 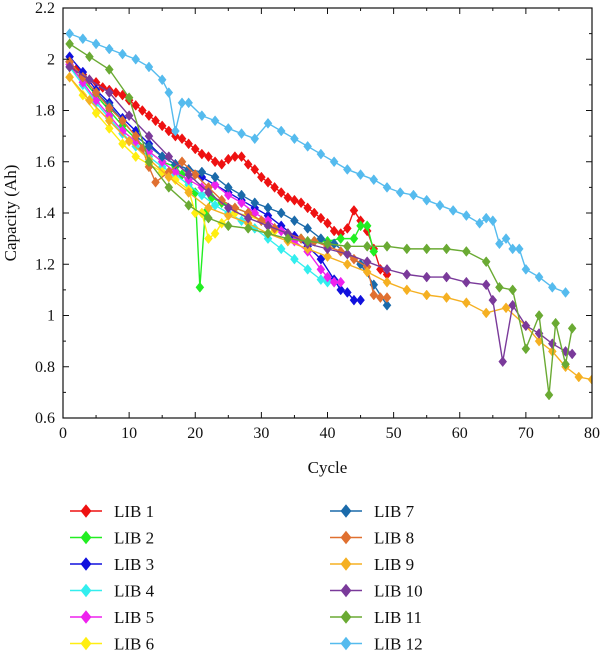 I want to click on legend-label: LIB 9, so click(x=394, y=564).